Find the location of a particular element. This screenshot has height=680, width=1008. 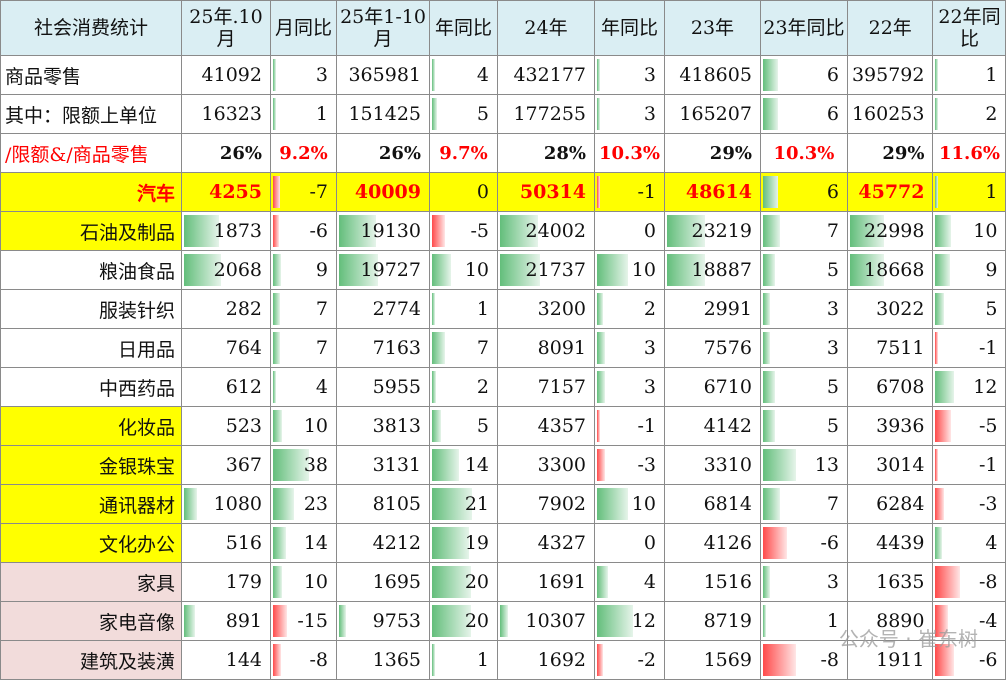

table-cell: 18887 is located at coordinates (712, 270).